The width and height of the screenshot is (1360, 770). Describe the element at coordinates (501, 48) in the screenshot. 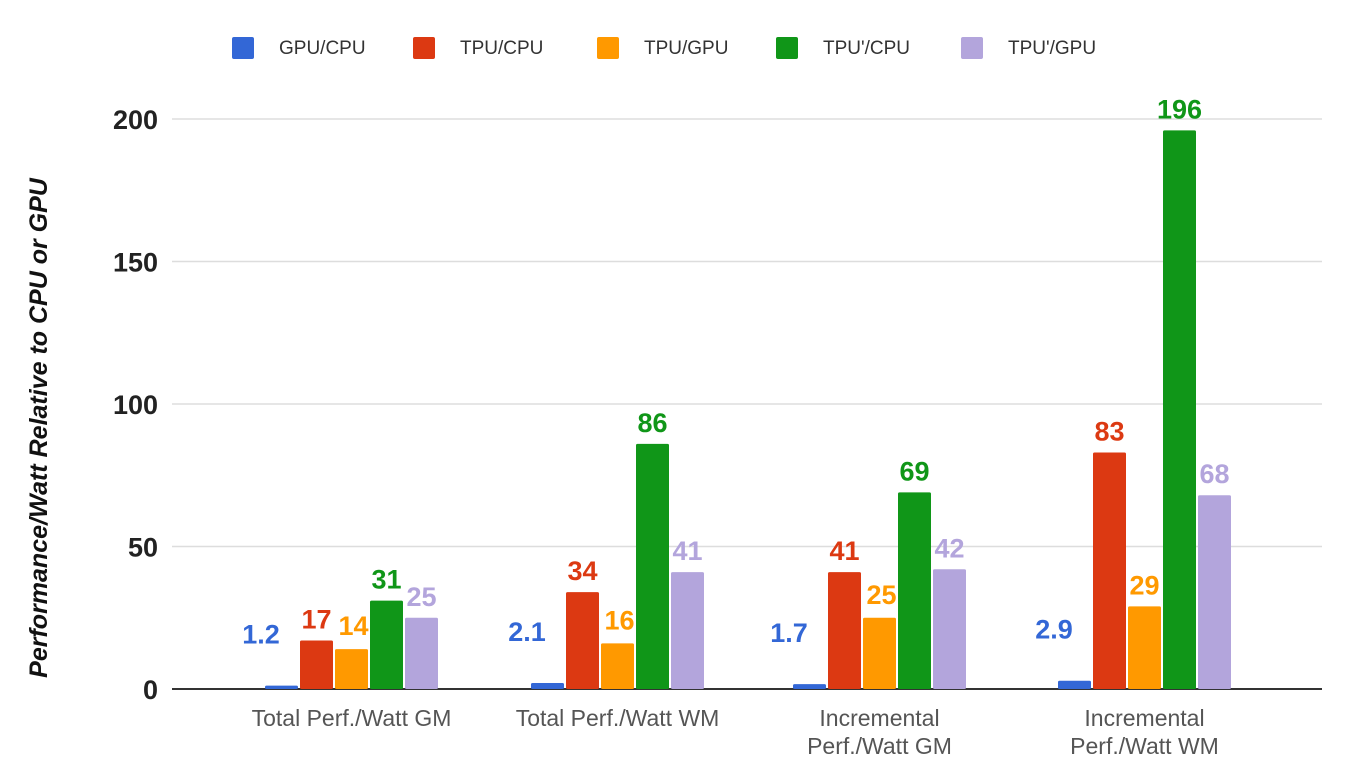

I see `legend-label: TPU/CPU` at that location.